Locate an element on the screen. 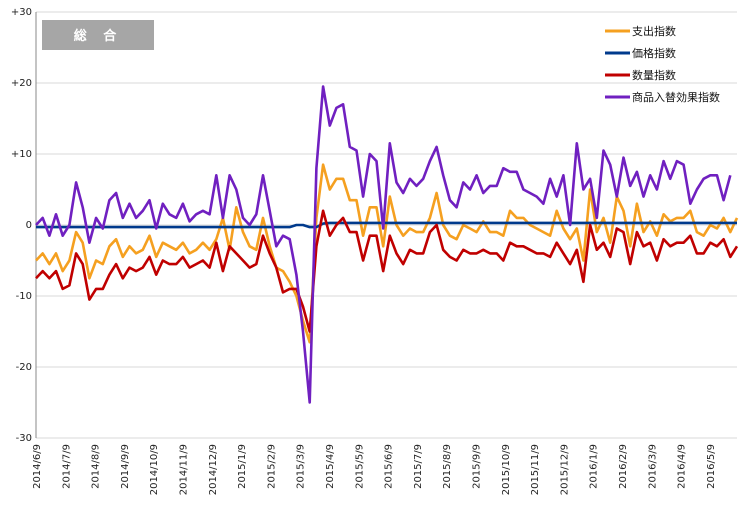 The height and width of the screenshot is (510, 745). x-tick-label: 2015/10/9 is located at coordinates (506, 469).